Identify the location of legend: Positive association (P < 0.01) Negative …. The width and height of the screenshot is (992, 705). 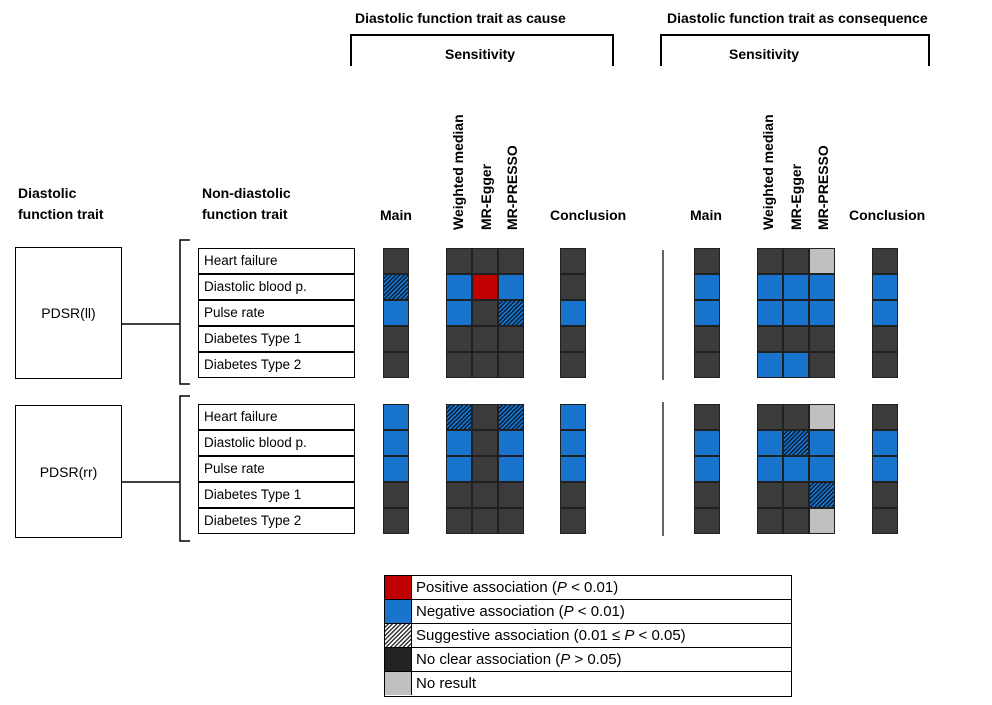
(588, 636).